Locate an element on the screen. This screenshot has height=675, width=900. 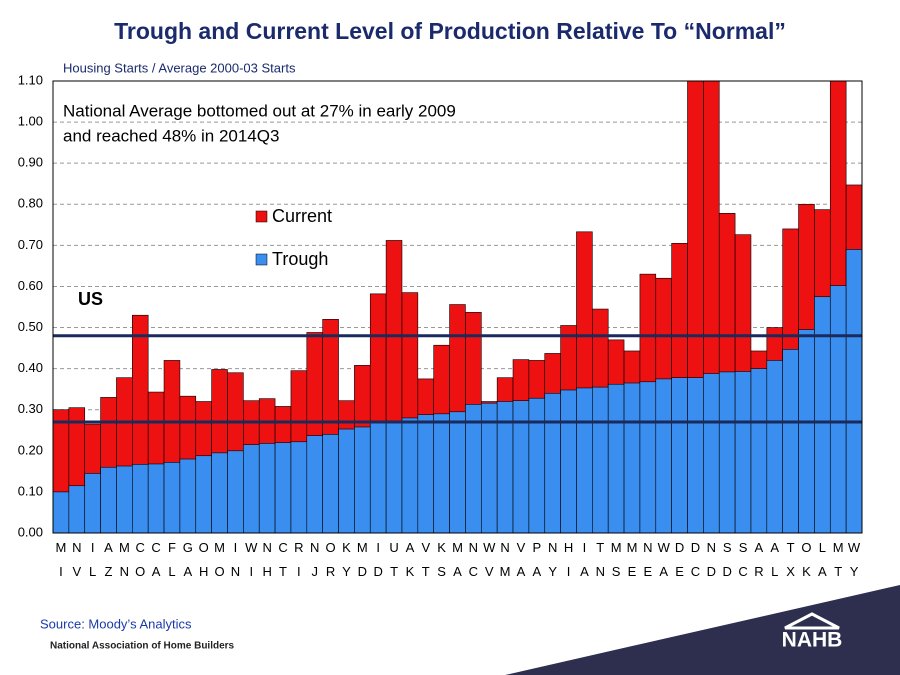
y-tick-label: 1.10 is located at coordinates (30, 79).